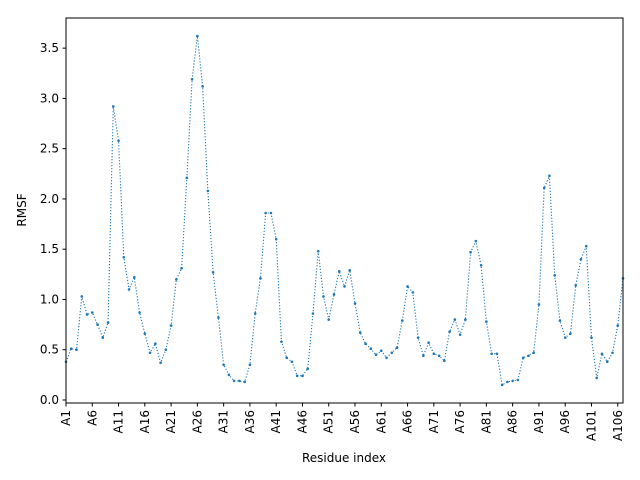 Image resolution: width=640 pixels, height=480 pixels. Describe the element at coordinates (381, 421) in the screenshot. I see `x-tick-label: A61` at that location.